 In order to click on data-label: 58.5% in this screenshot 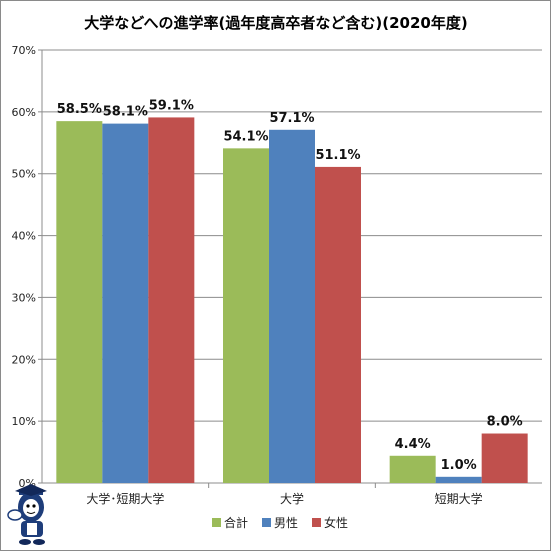, I will do `click(79, 109)`.